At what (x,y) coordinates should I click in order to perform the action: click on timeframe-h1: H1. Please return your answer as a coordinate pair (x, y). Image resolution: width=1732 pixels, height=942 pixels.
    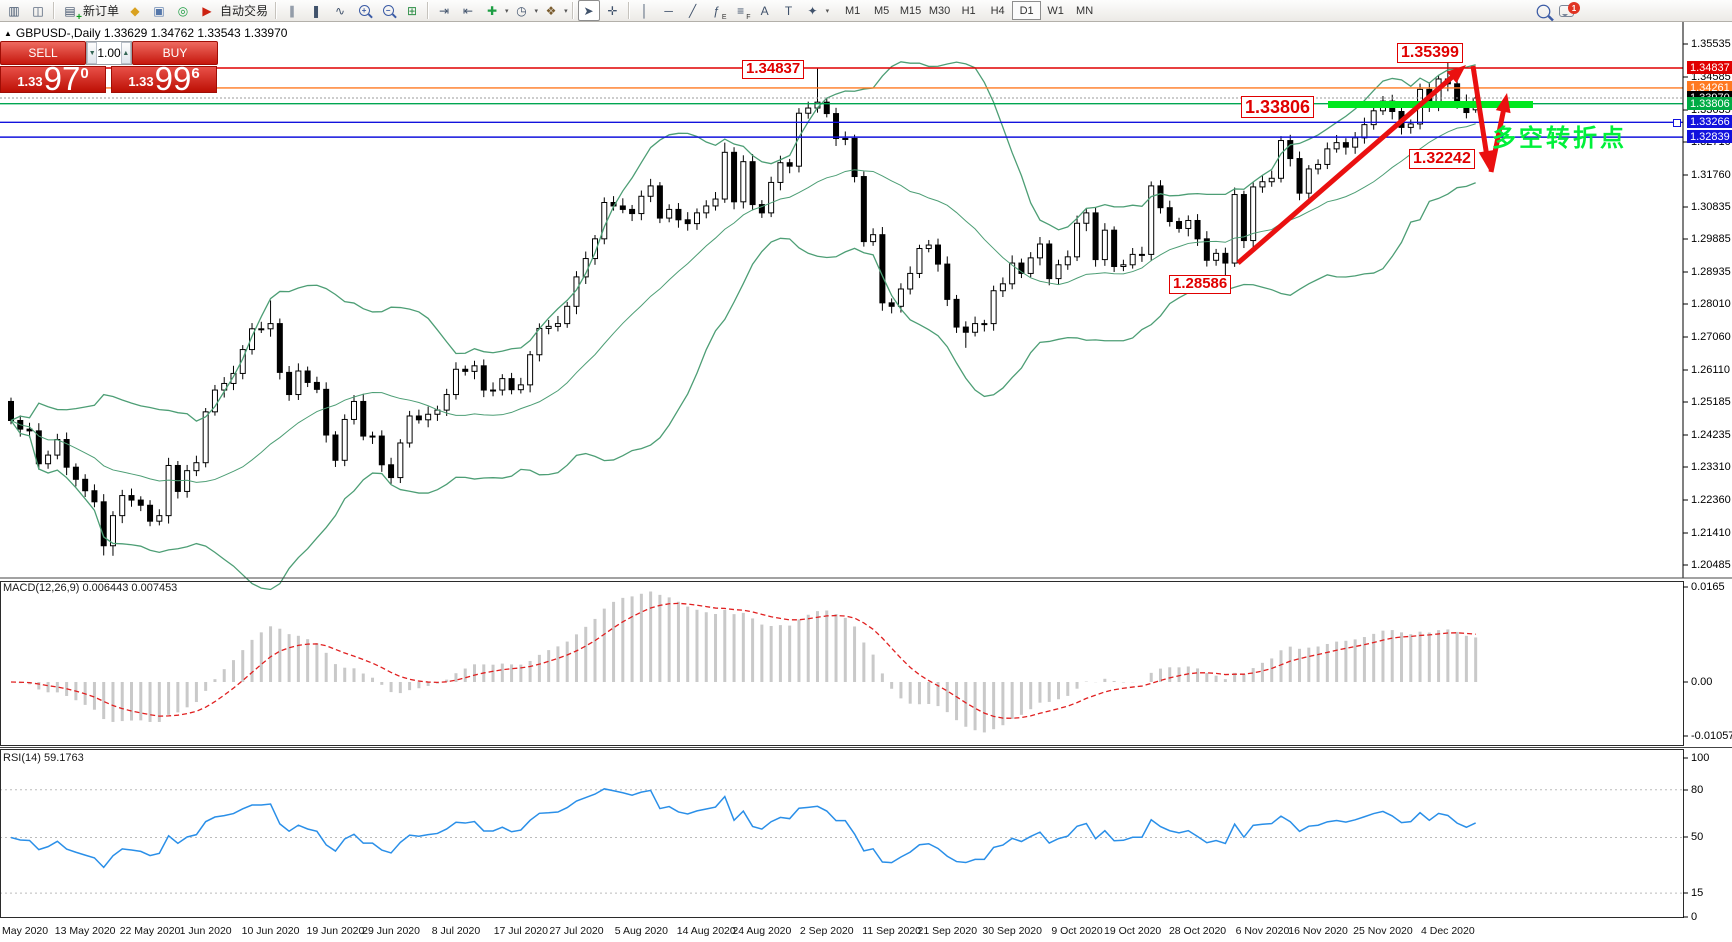
    Looking at the image, I should click on (968, 10).